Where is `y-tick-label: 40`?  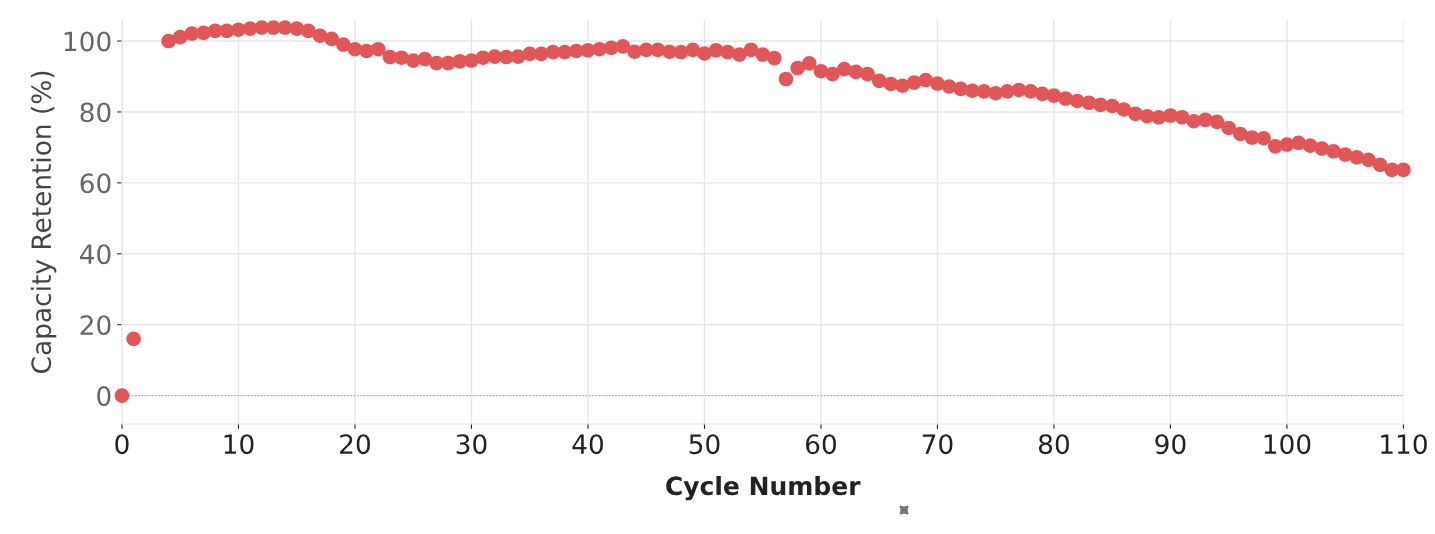 y-tick-label: 40 is located at coordinates (95, 254).